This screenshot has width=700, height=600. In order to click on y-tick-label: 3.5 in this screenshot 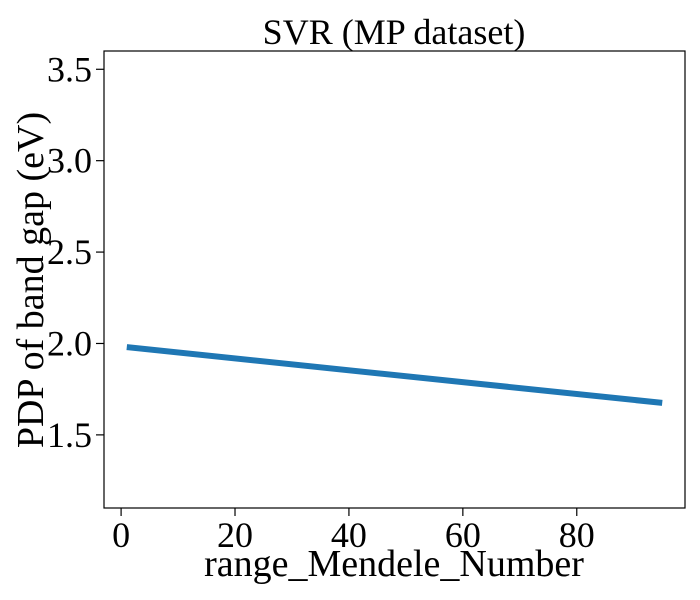, I will do `click(69, 69)`.